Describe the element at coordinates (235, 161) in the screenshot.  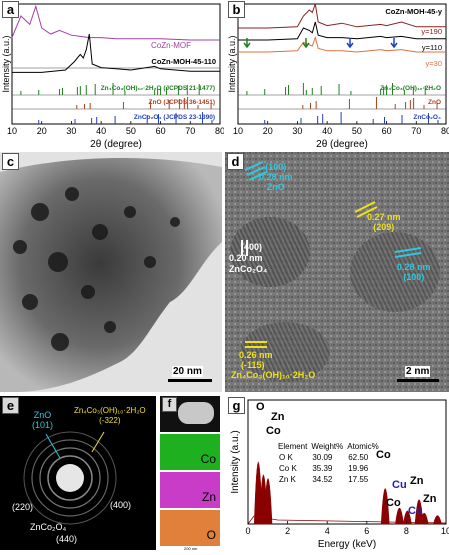
I see `panel-label-d: d` at that location.